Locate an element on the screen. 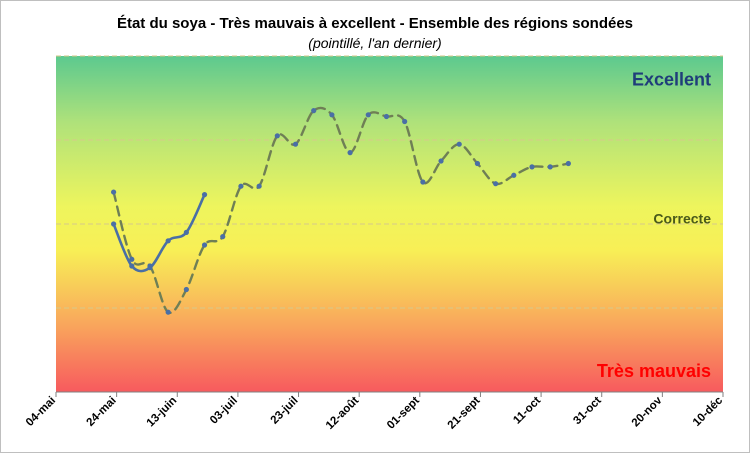 This screenshot has width=750, height=453. x-tick-label: 21-sept is located at coordinates (464, 413).